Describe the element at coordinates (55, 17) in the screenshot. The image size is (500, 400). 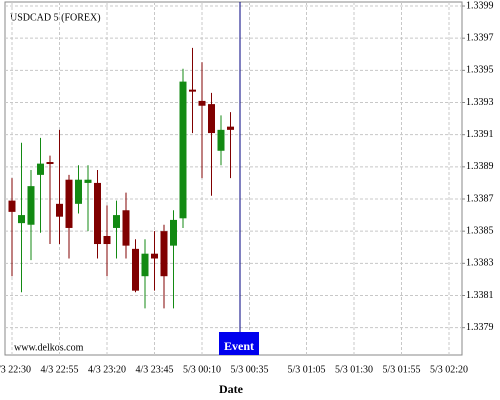
I see `chart-title: USDCAD 5 (FOREX)` at that location.